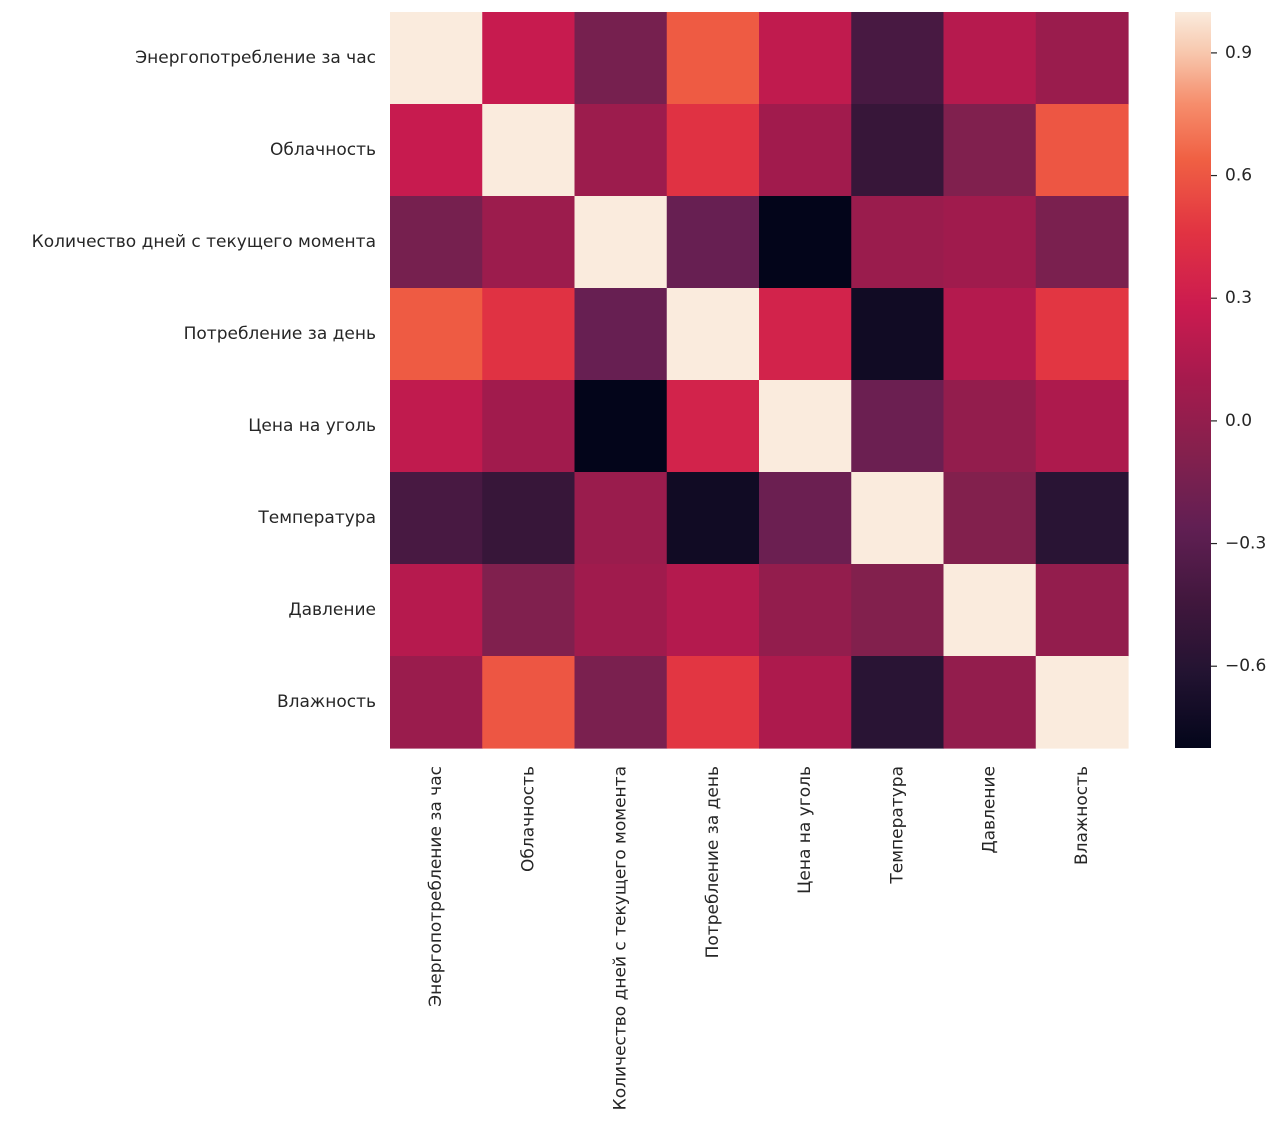 The width and height of the screenshot is (1280, 1139). I want to click on colorbar: 0.9 0.6 0.3 0.0 −0.3 −0.6, so click(1220, 380).